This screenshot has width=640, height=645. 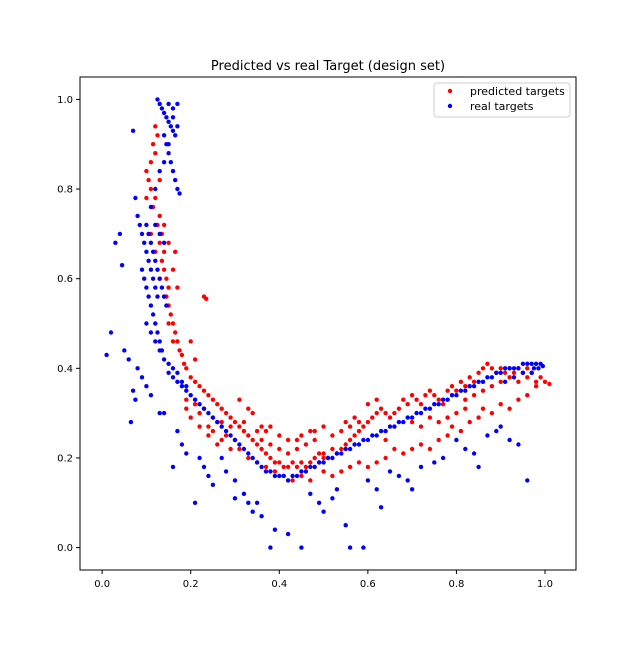 What do you see at coordinates (65, 279) in the screenshot?
I see `y-tick-label: 0.6` at bounding box center [65, 279].